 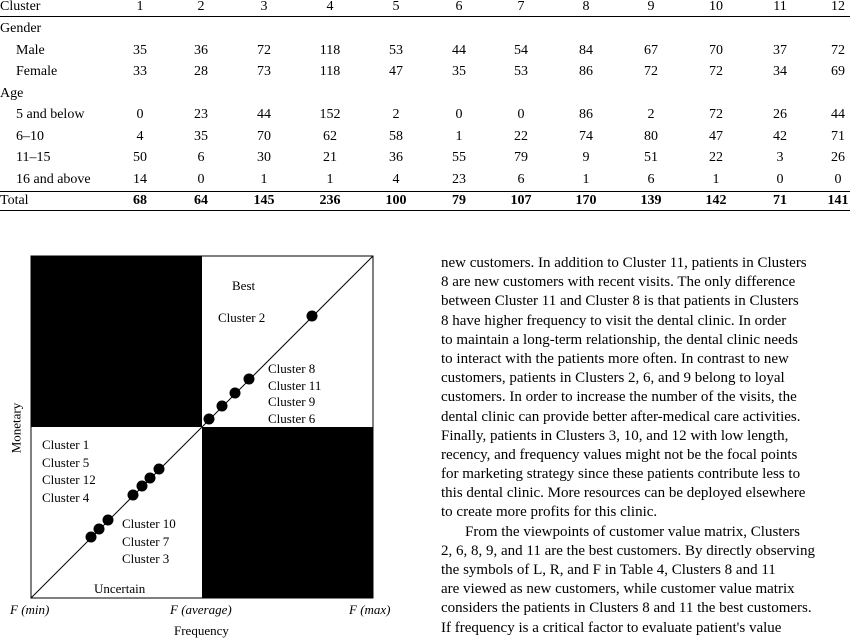 What do you see at coordinates (780, 157) in the screenshot?
I see `table-cell: 3` at bounding box center [780, 157].